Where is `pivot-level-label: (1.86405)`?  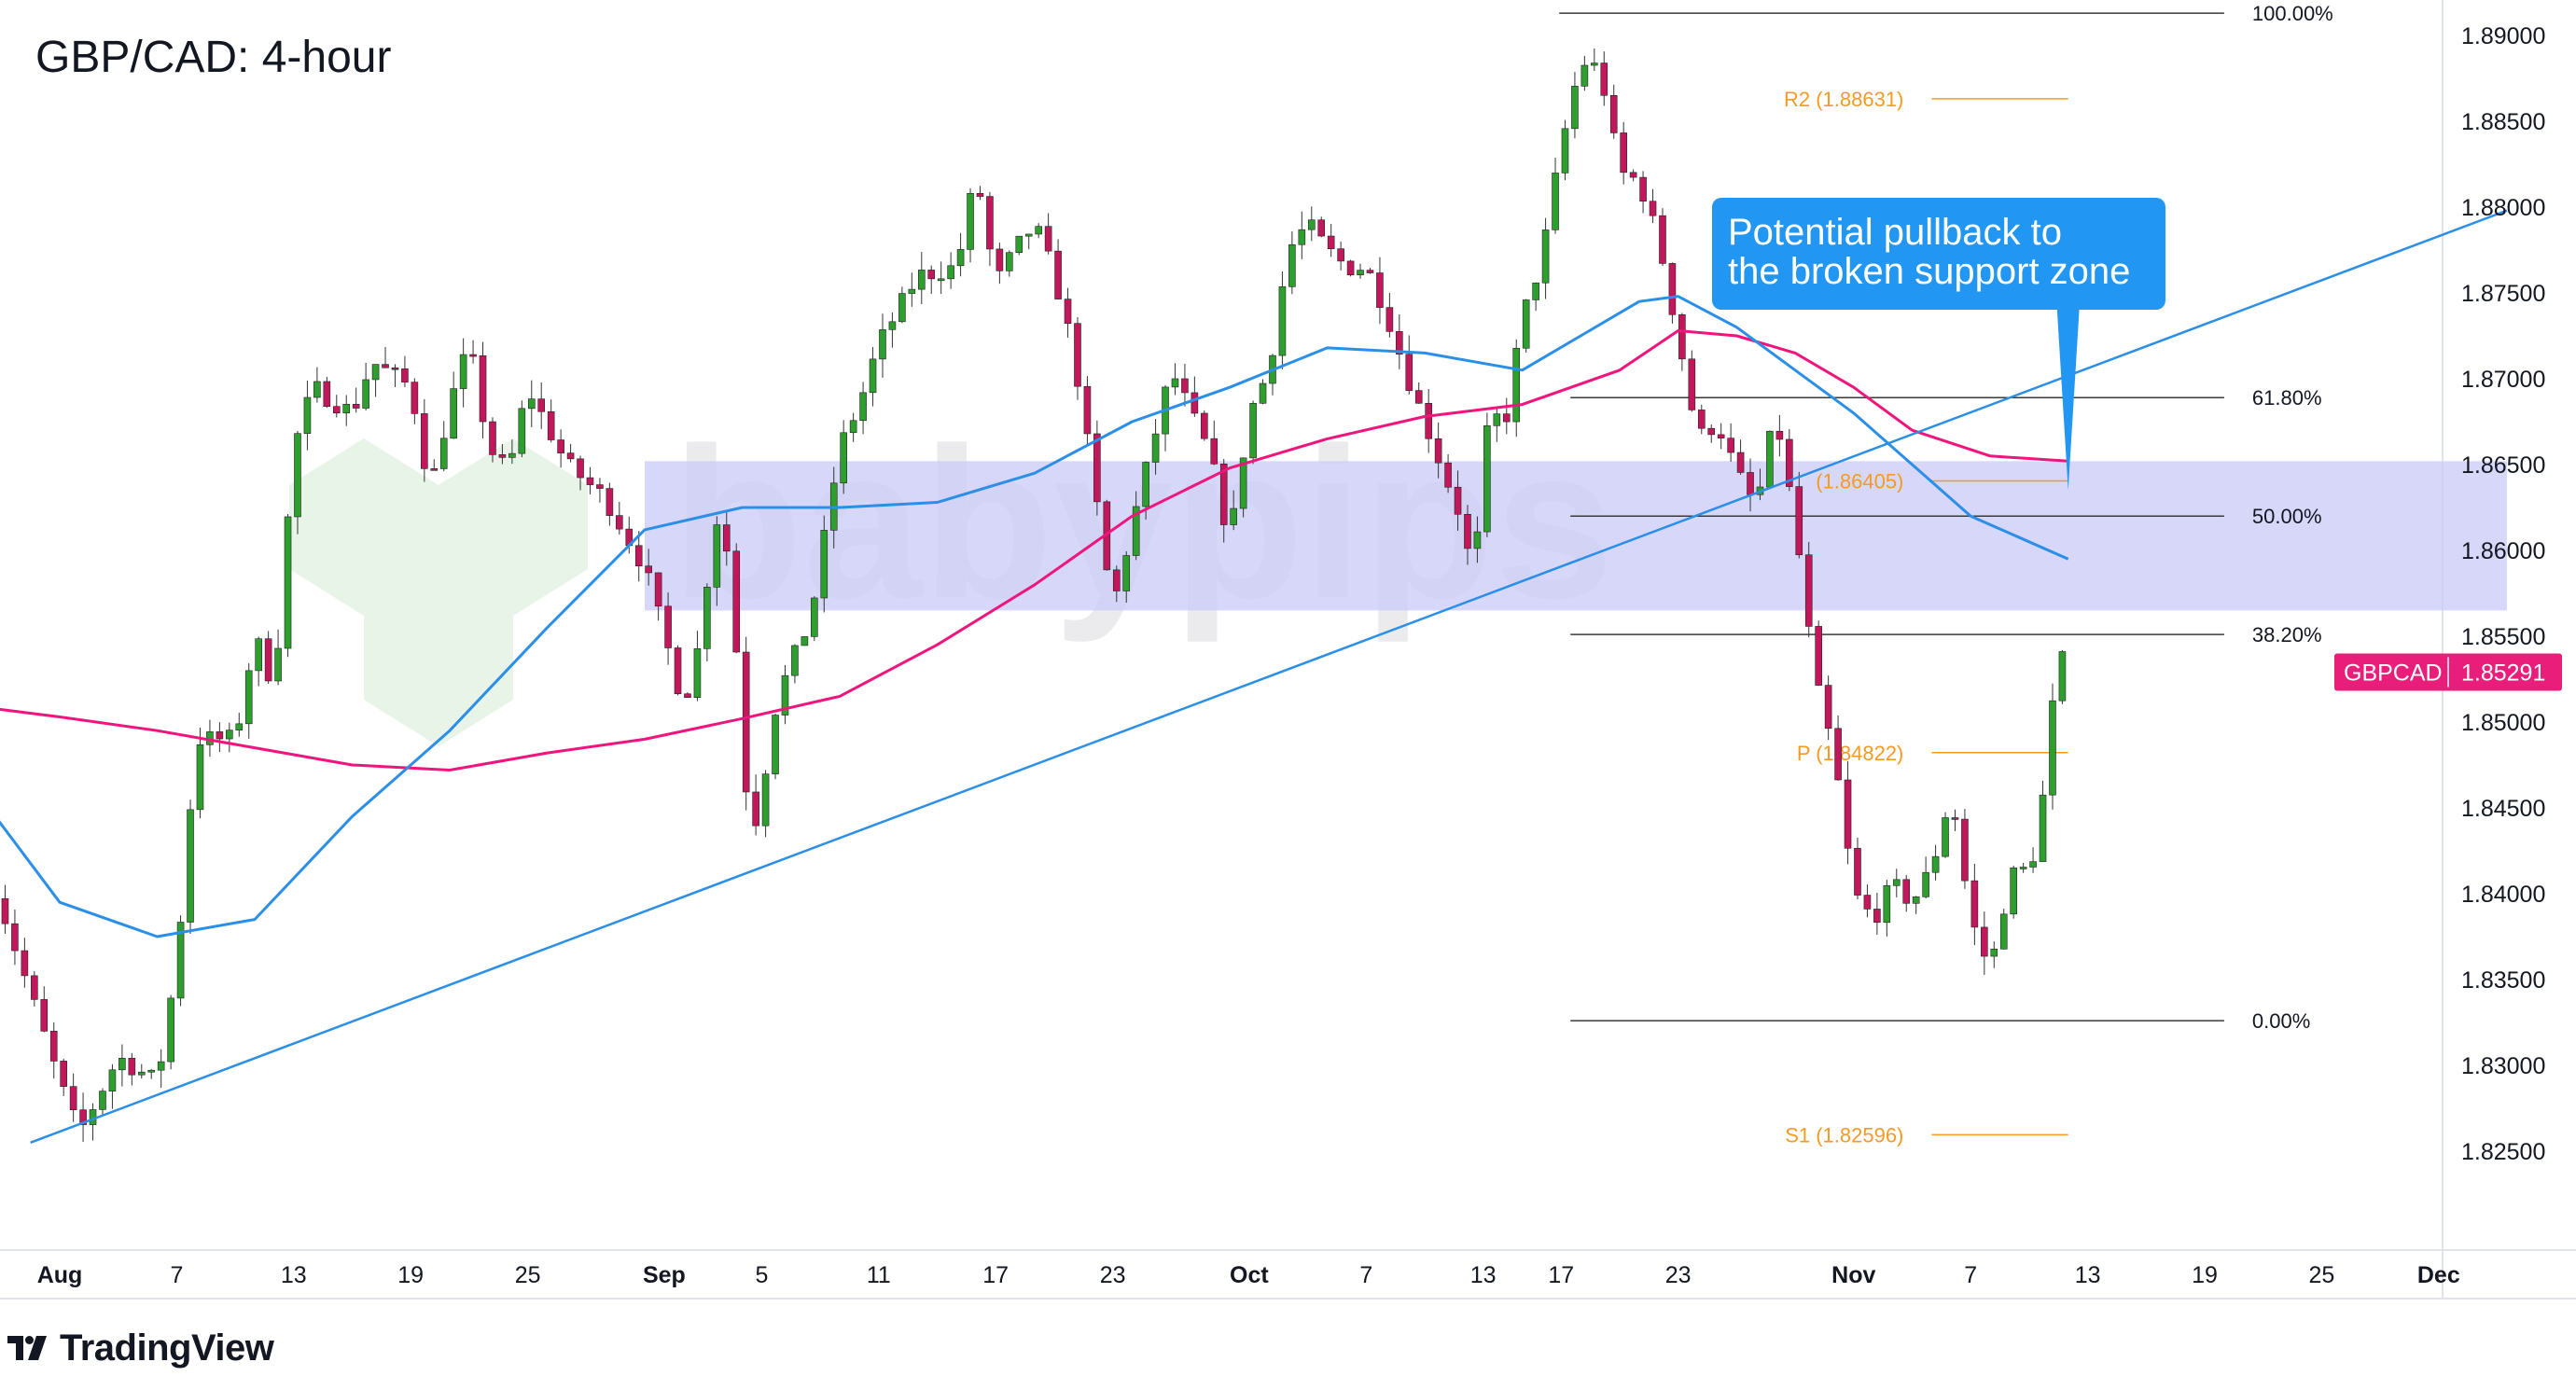
pivot-level-label: (1.86405) is located at coordinates (1859, 481).